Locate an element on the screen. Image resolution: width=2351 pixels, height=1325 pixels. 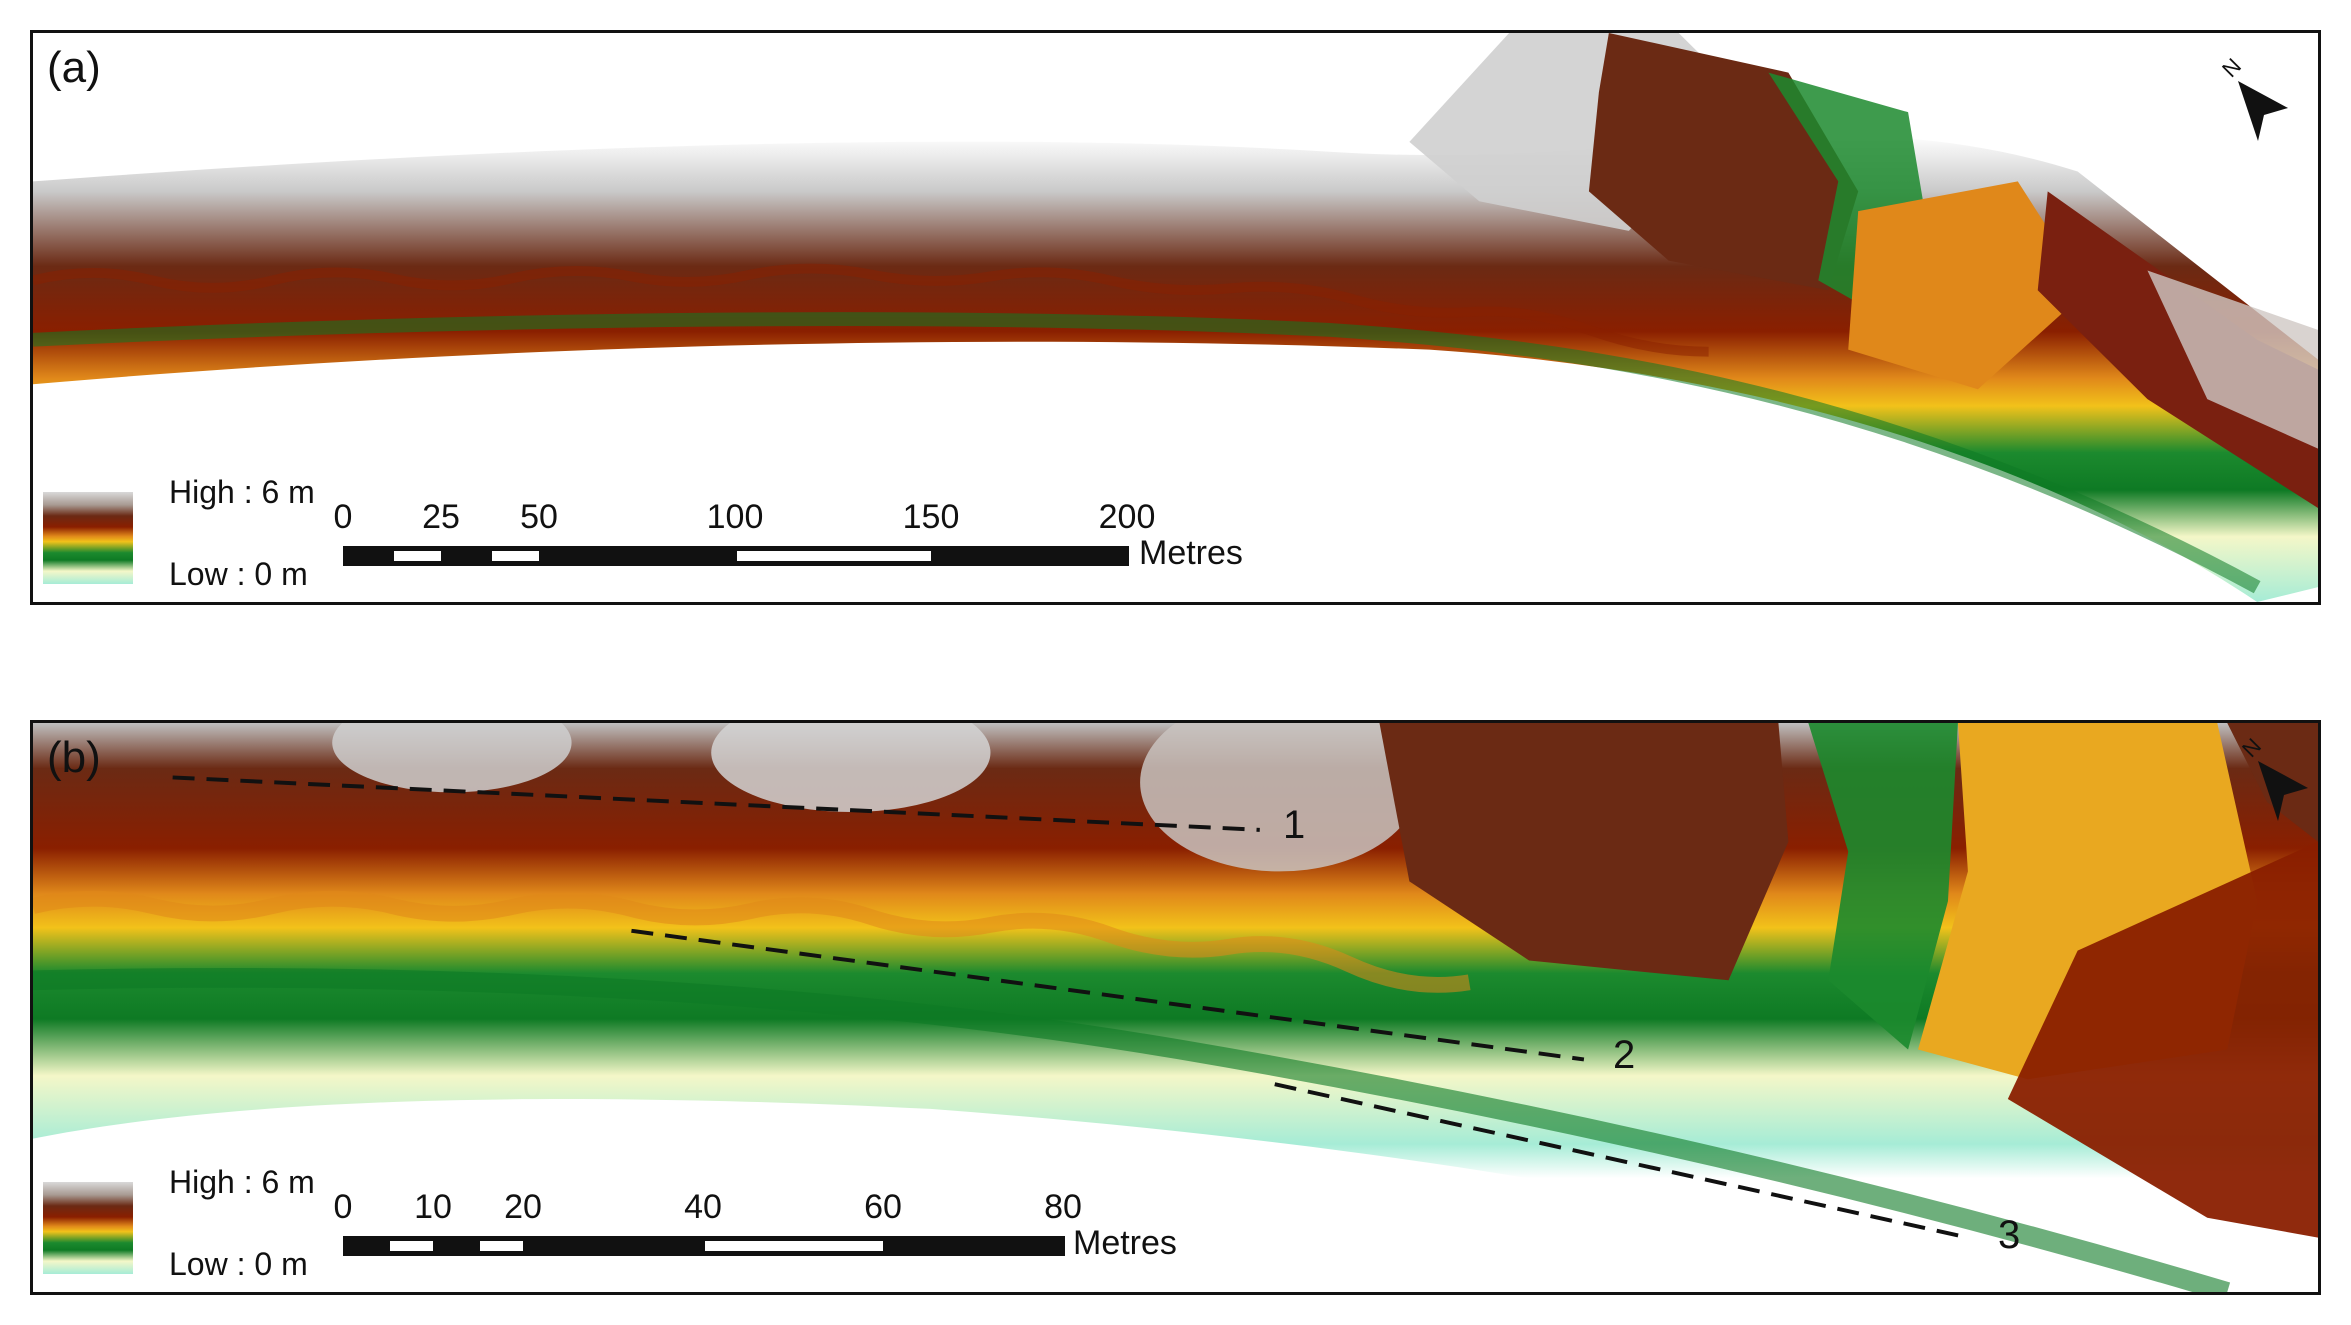
scale-tick-label: 200 is located at coordinates (1127, 517).